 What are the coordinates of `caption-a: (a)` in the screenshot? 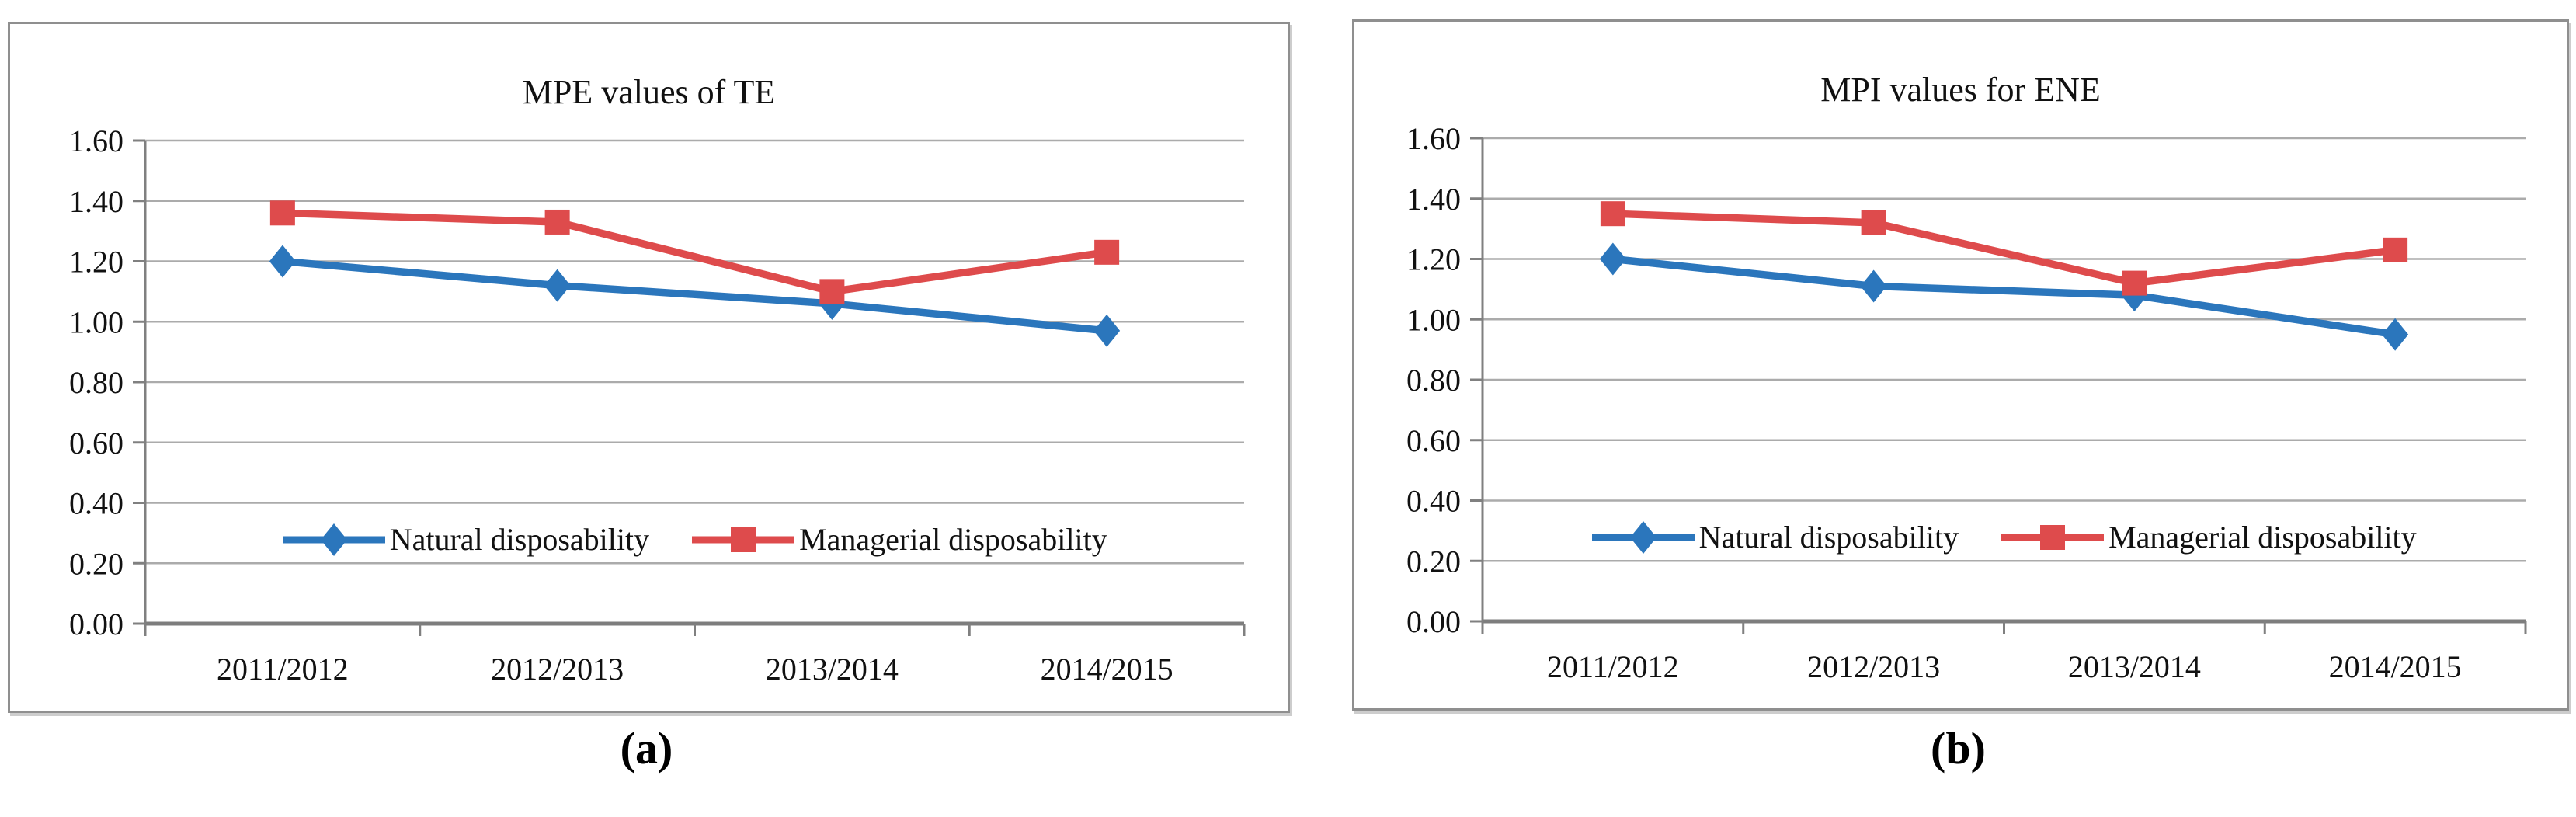 It's located at (646, 748).